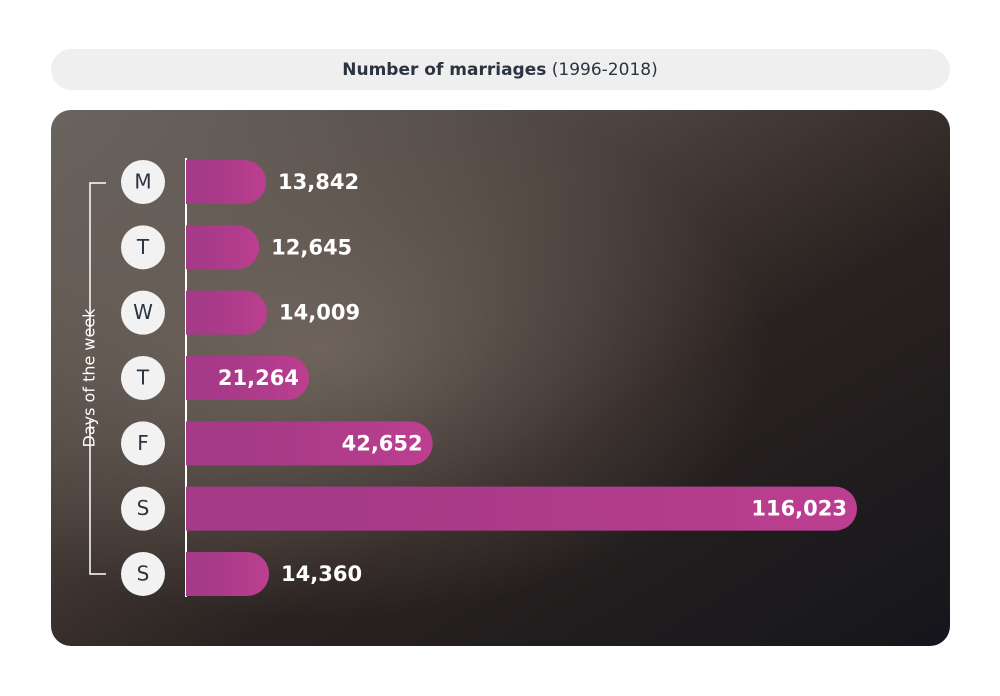 This screenshot has height=696, width=1000. I want to click on value-label: 12,645, so click(311, 247).